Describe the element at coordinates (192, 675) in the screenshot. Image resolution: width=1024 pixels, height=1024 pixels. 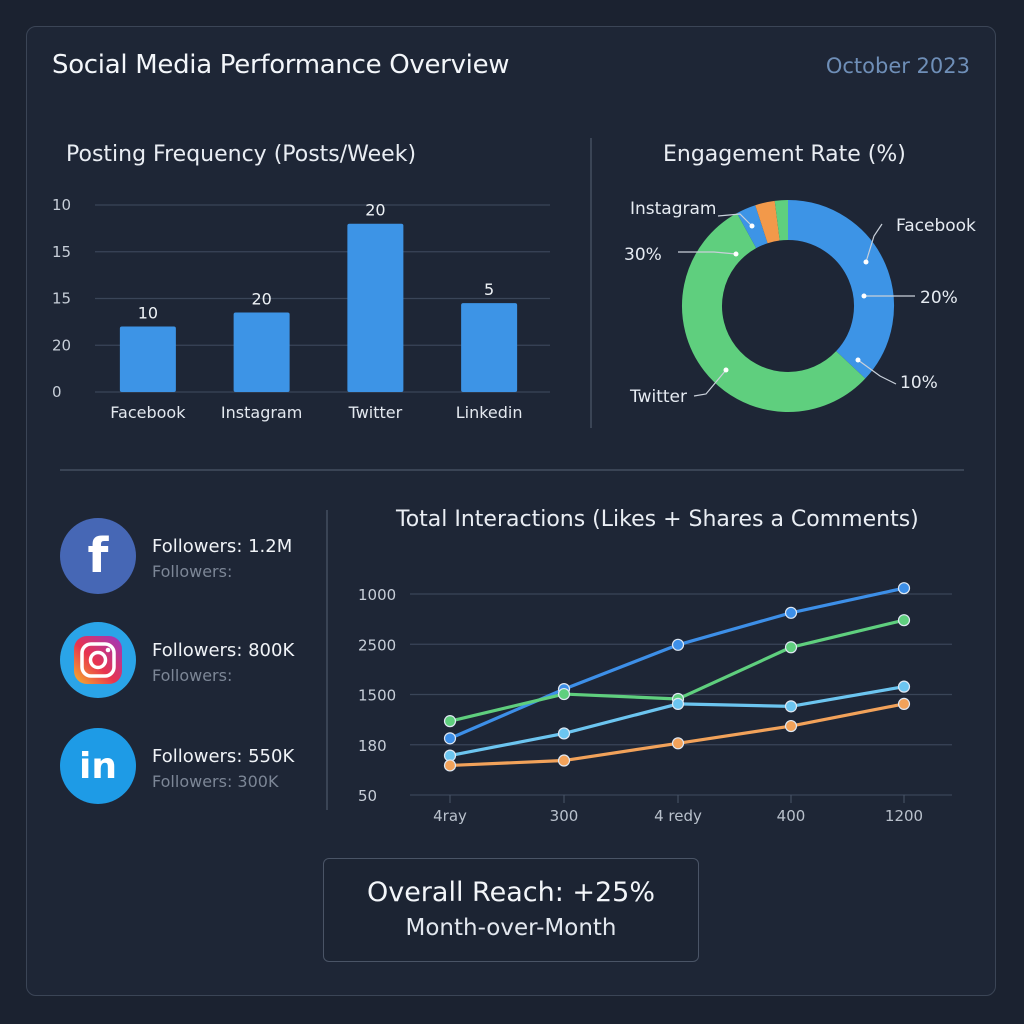
I see `instagram-followers-sub: Followers:` at that location.